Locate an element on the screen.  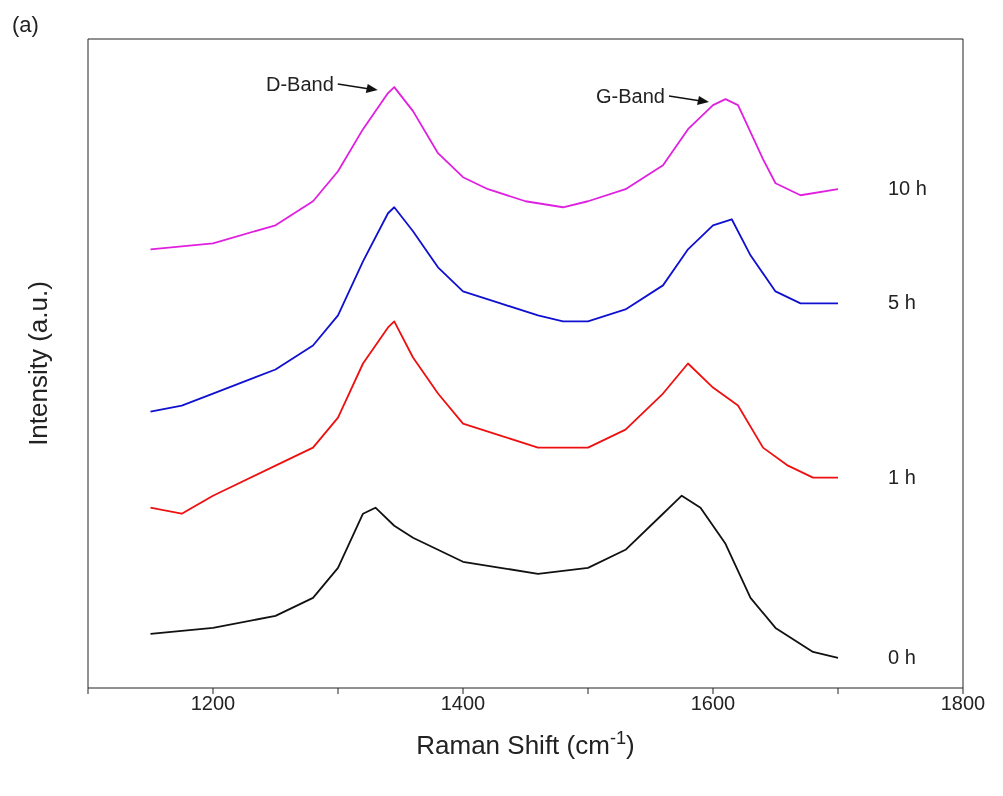
text: 0 h is located at coordinates (902, 656).